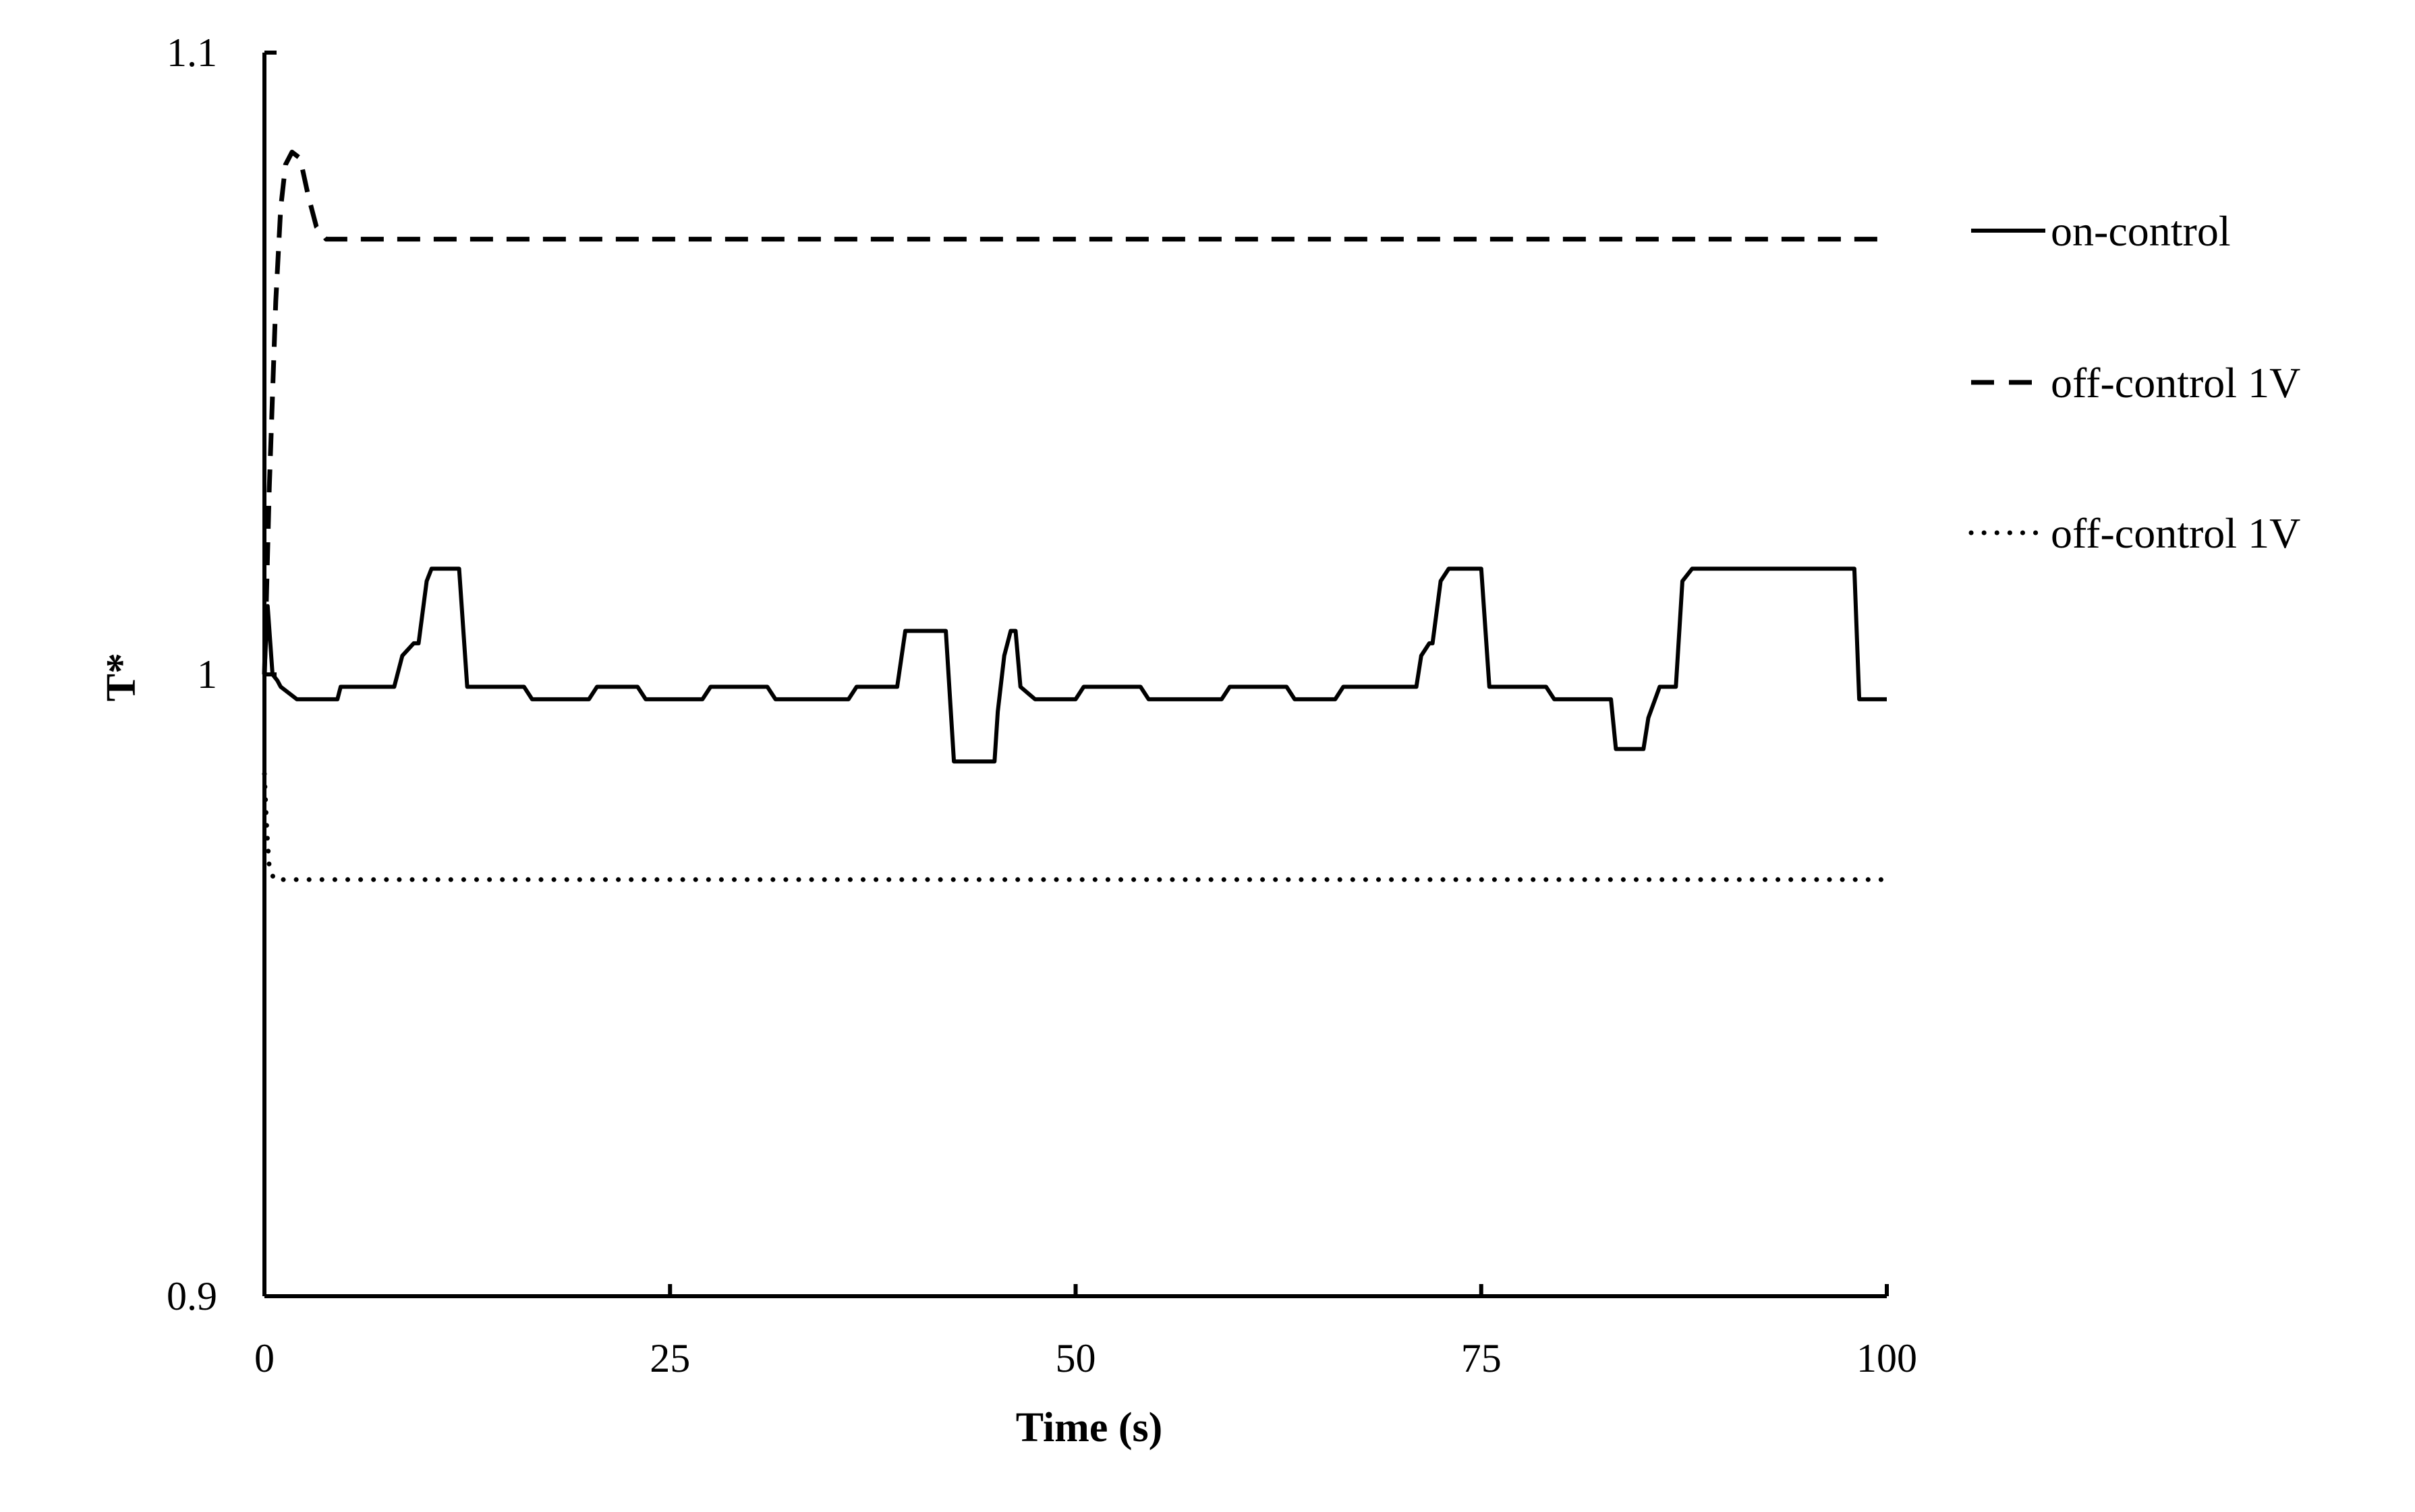 This screenshot has width=2415, height=1512. Describe the element at coordinates (1076, 827) in the screenshot. I see `series-line-dotted` at that location.